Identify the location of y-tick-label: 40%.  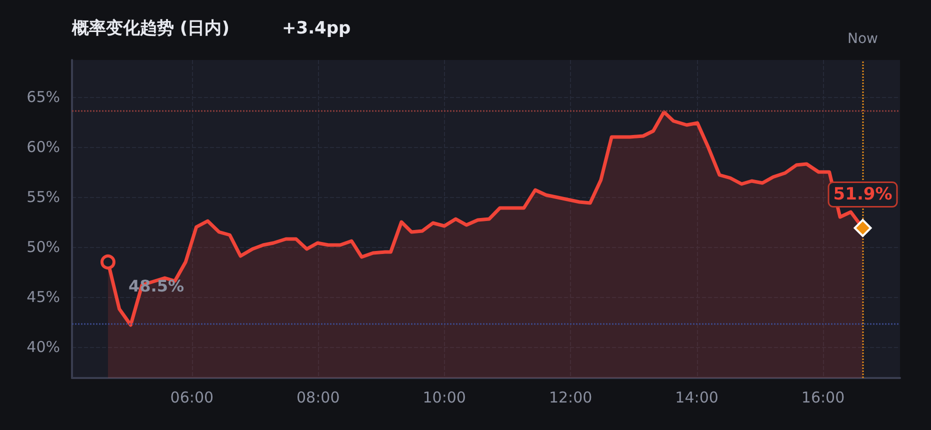
(43, 347).